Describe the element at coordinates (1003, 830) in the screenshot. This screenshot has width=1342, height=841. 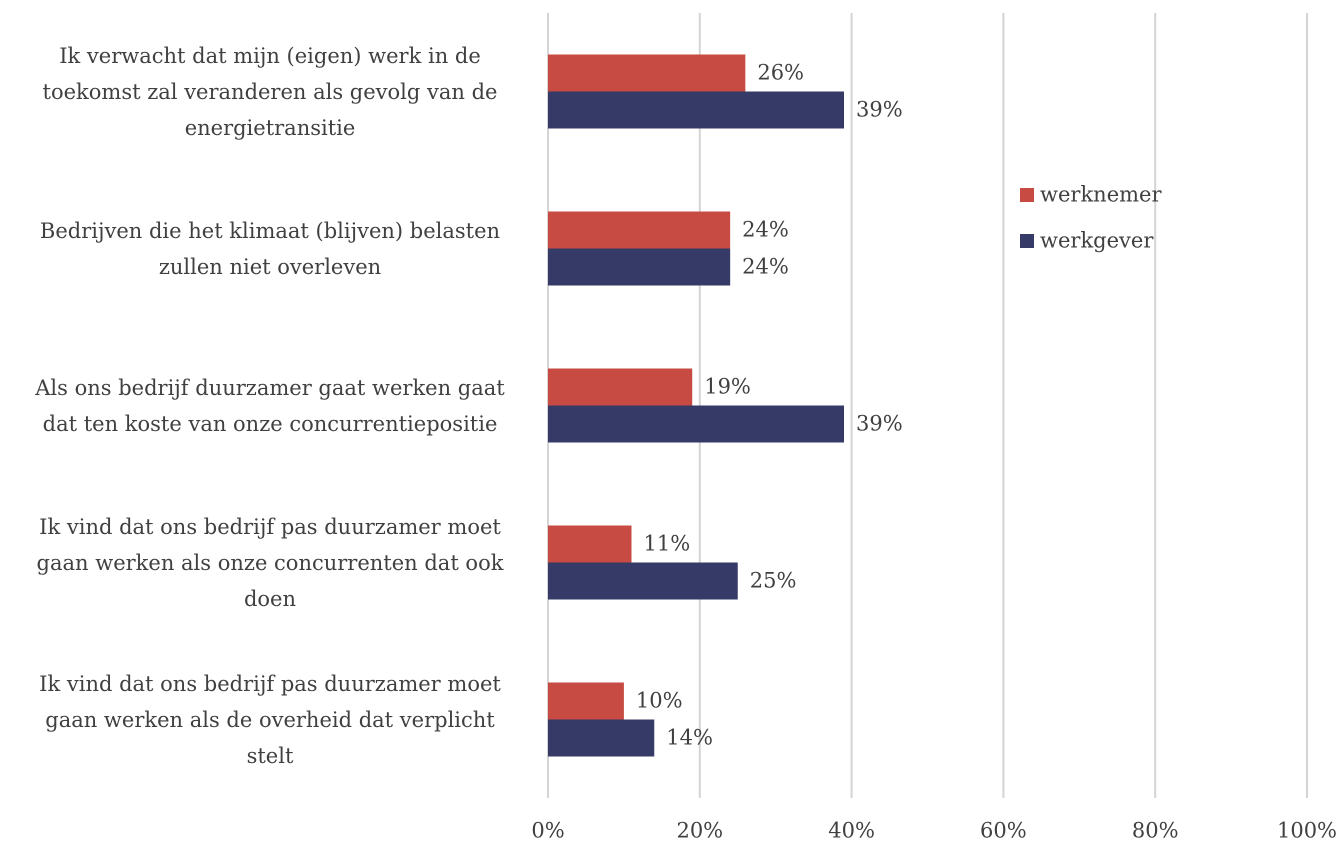
I see `x-tick-label: 60%` at that location.